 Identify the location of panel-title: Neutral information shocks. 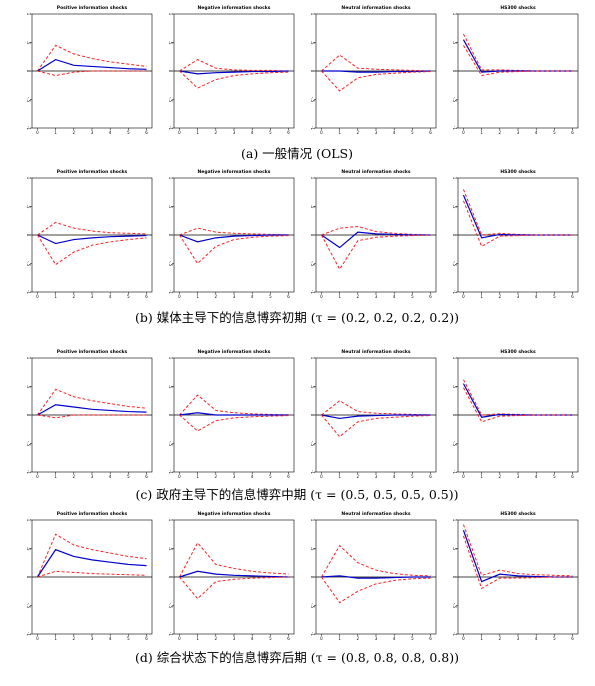
(375, 352).